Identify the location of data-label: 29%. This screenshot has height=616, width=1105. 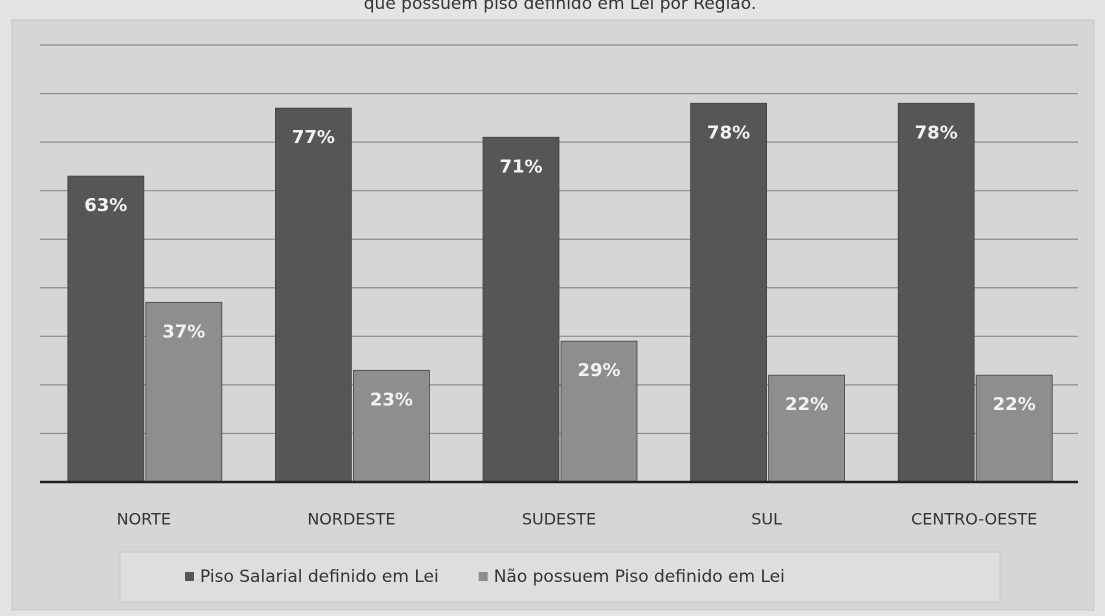
(598, 370).